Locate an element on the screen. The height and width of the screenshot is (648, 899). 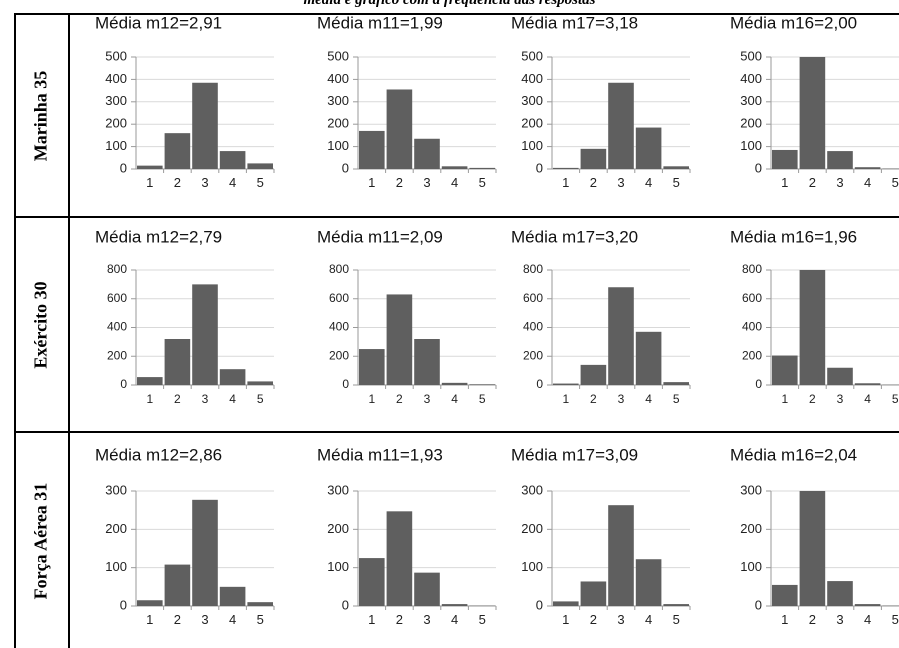
table-border-left is located at coordinates (15, 330).